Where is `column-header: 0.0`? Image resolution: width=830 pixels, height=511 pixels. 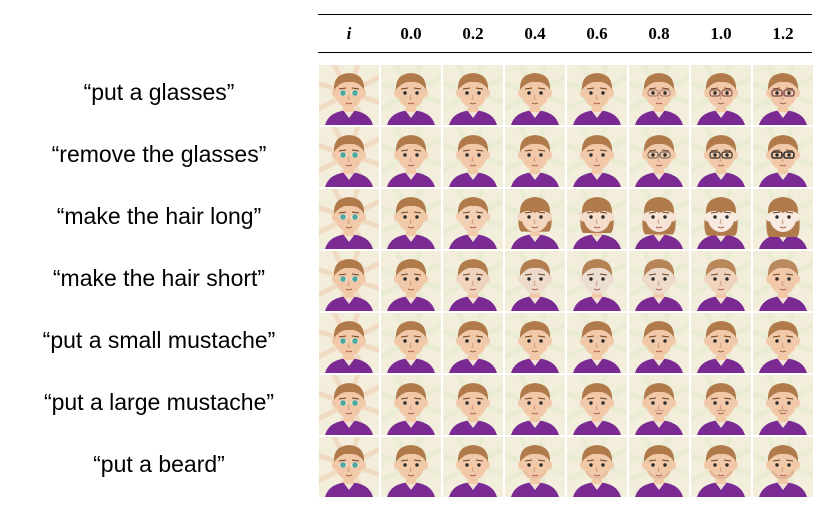 column-header: 0.0 is located at coordinates (411, 33).